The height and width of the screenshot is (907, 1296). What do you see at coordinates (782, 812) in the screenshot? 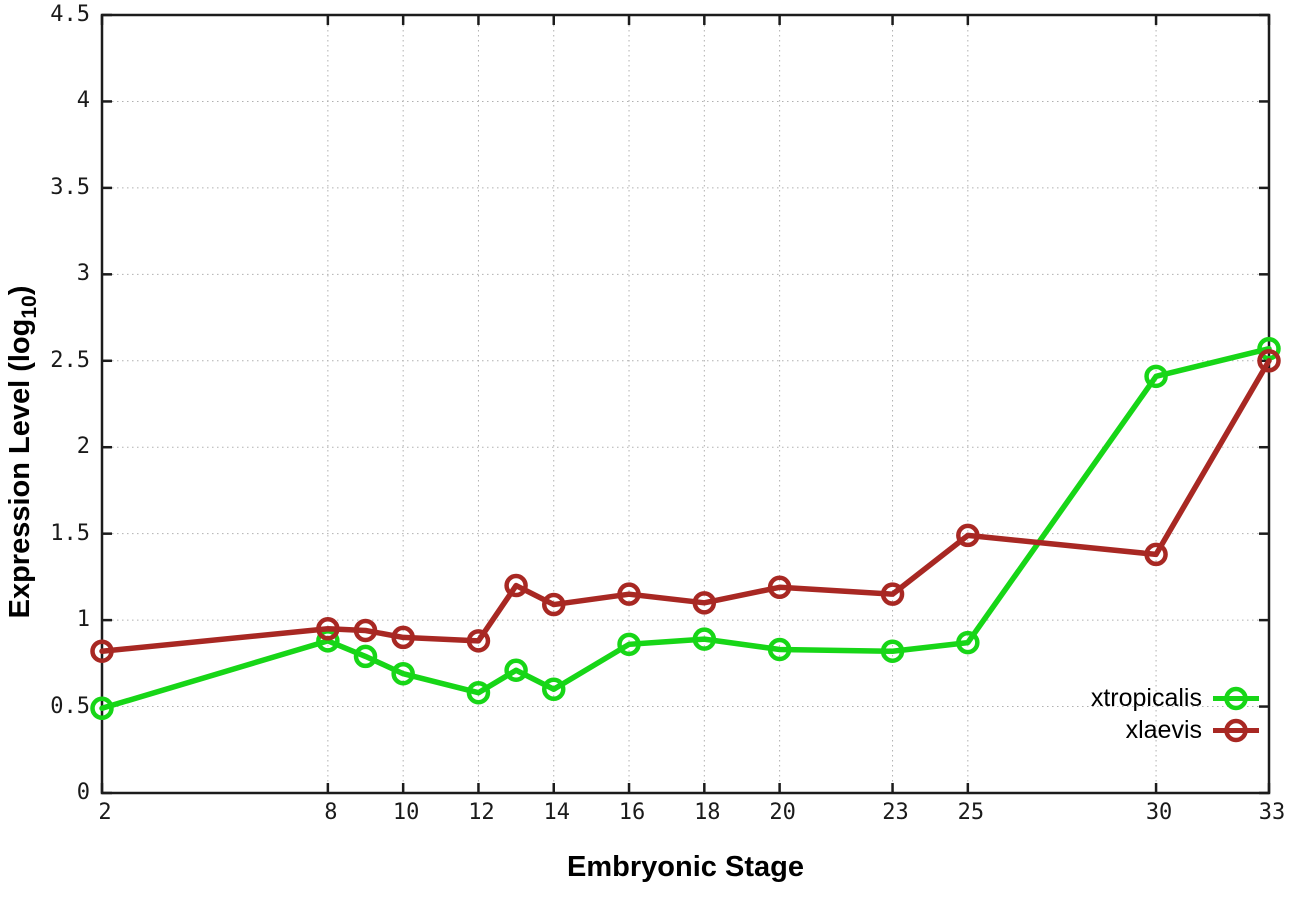
I see `x-tick-label: 20` at bounding box center [782, 812].